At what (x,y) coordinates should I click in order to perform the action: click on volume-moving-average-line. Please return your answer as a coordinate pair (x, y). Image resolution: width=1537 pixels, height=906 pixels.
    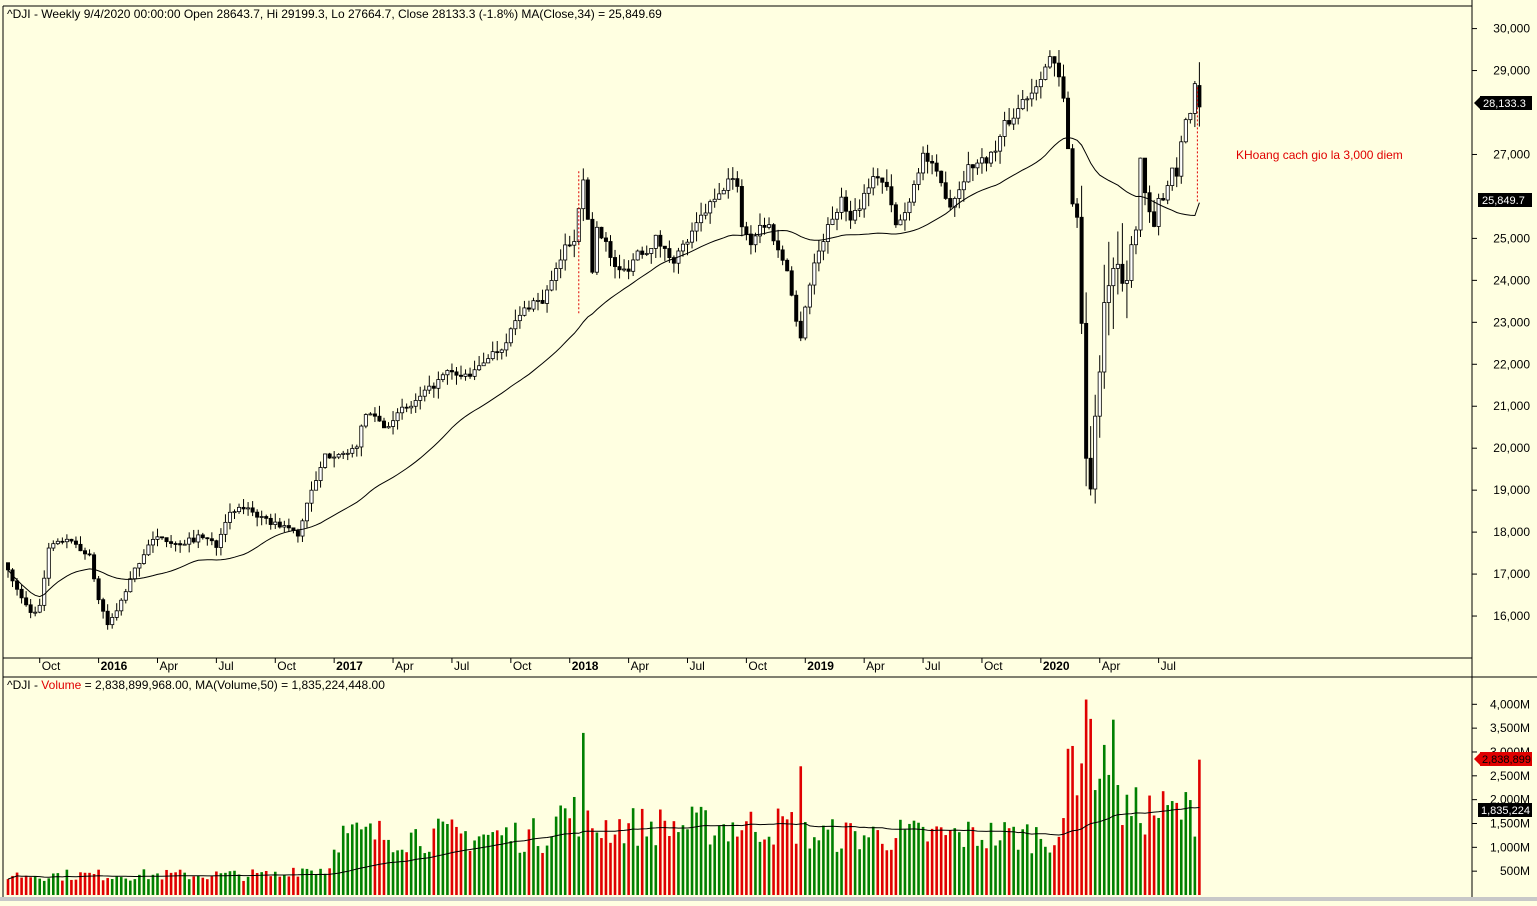
    Looking at the image, I should click on (603, 843).